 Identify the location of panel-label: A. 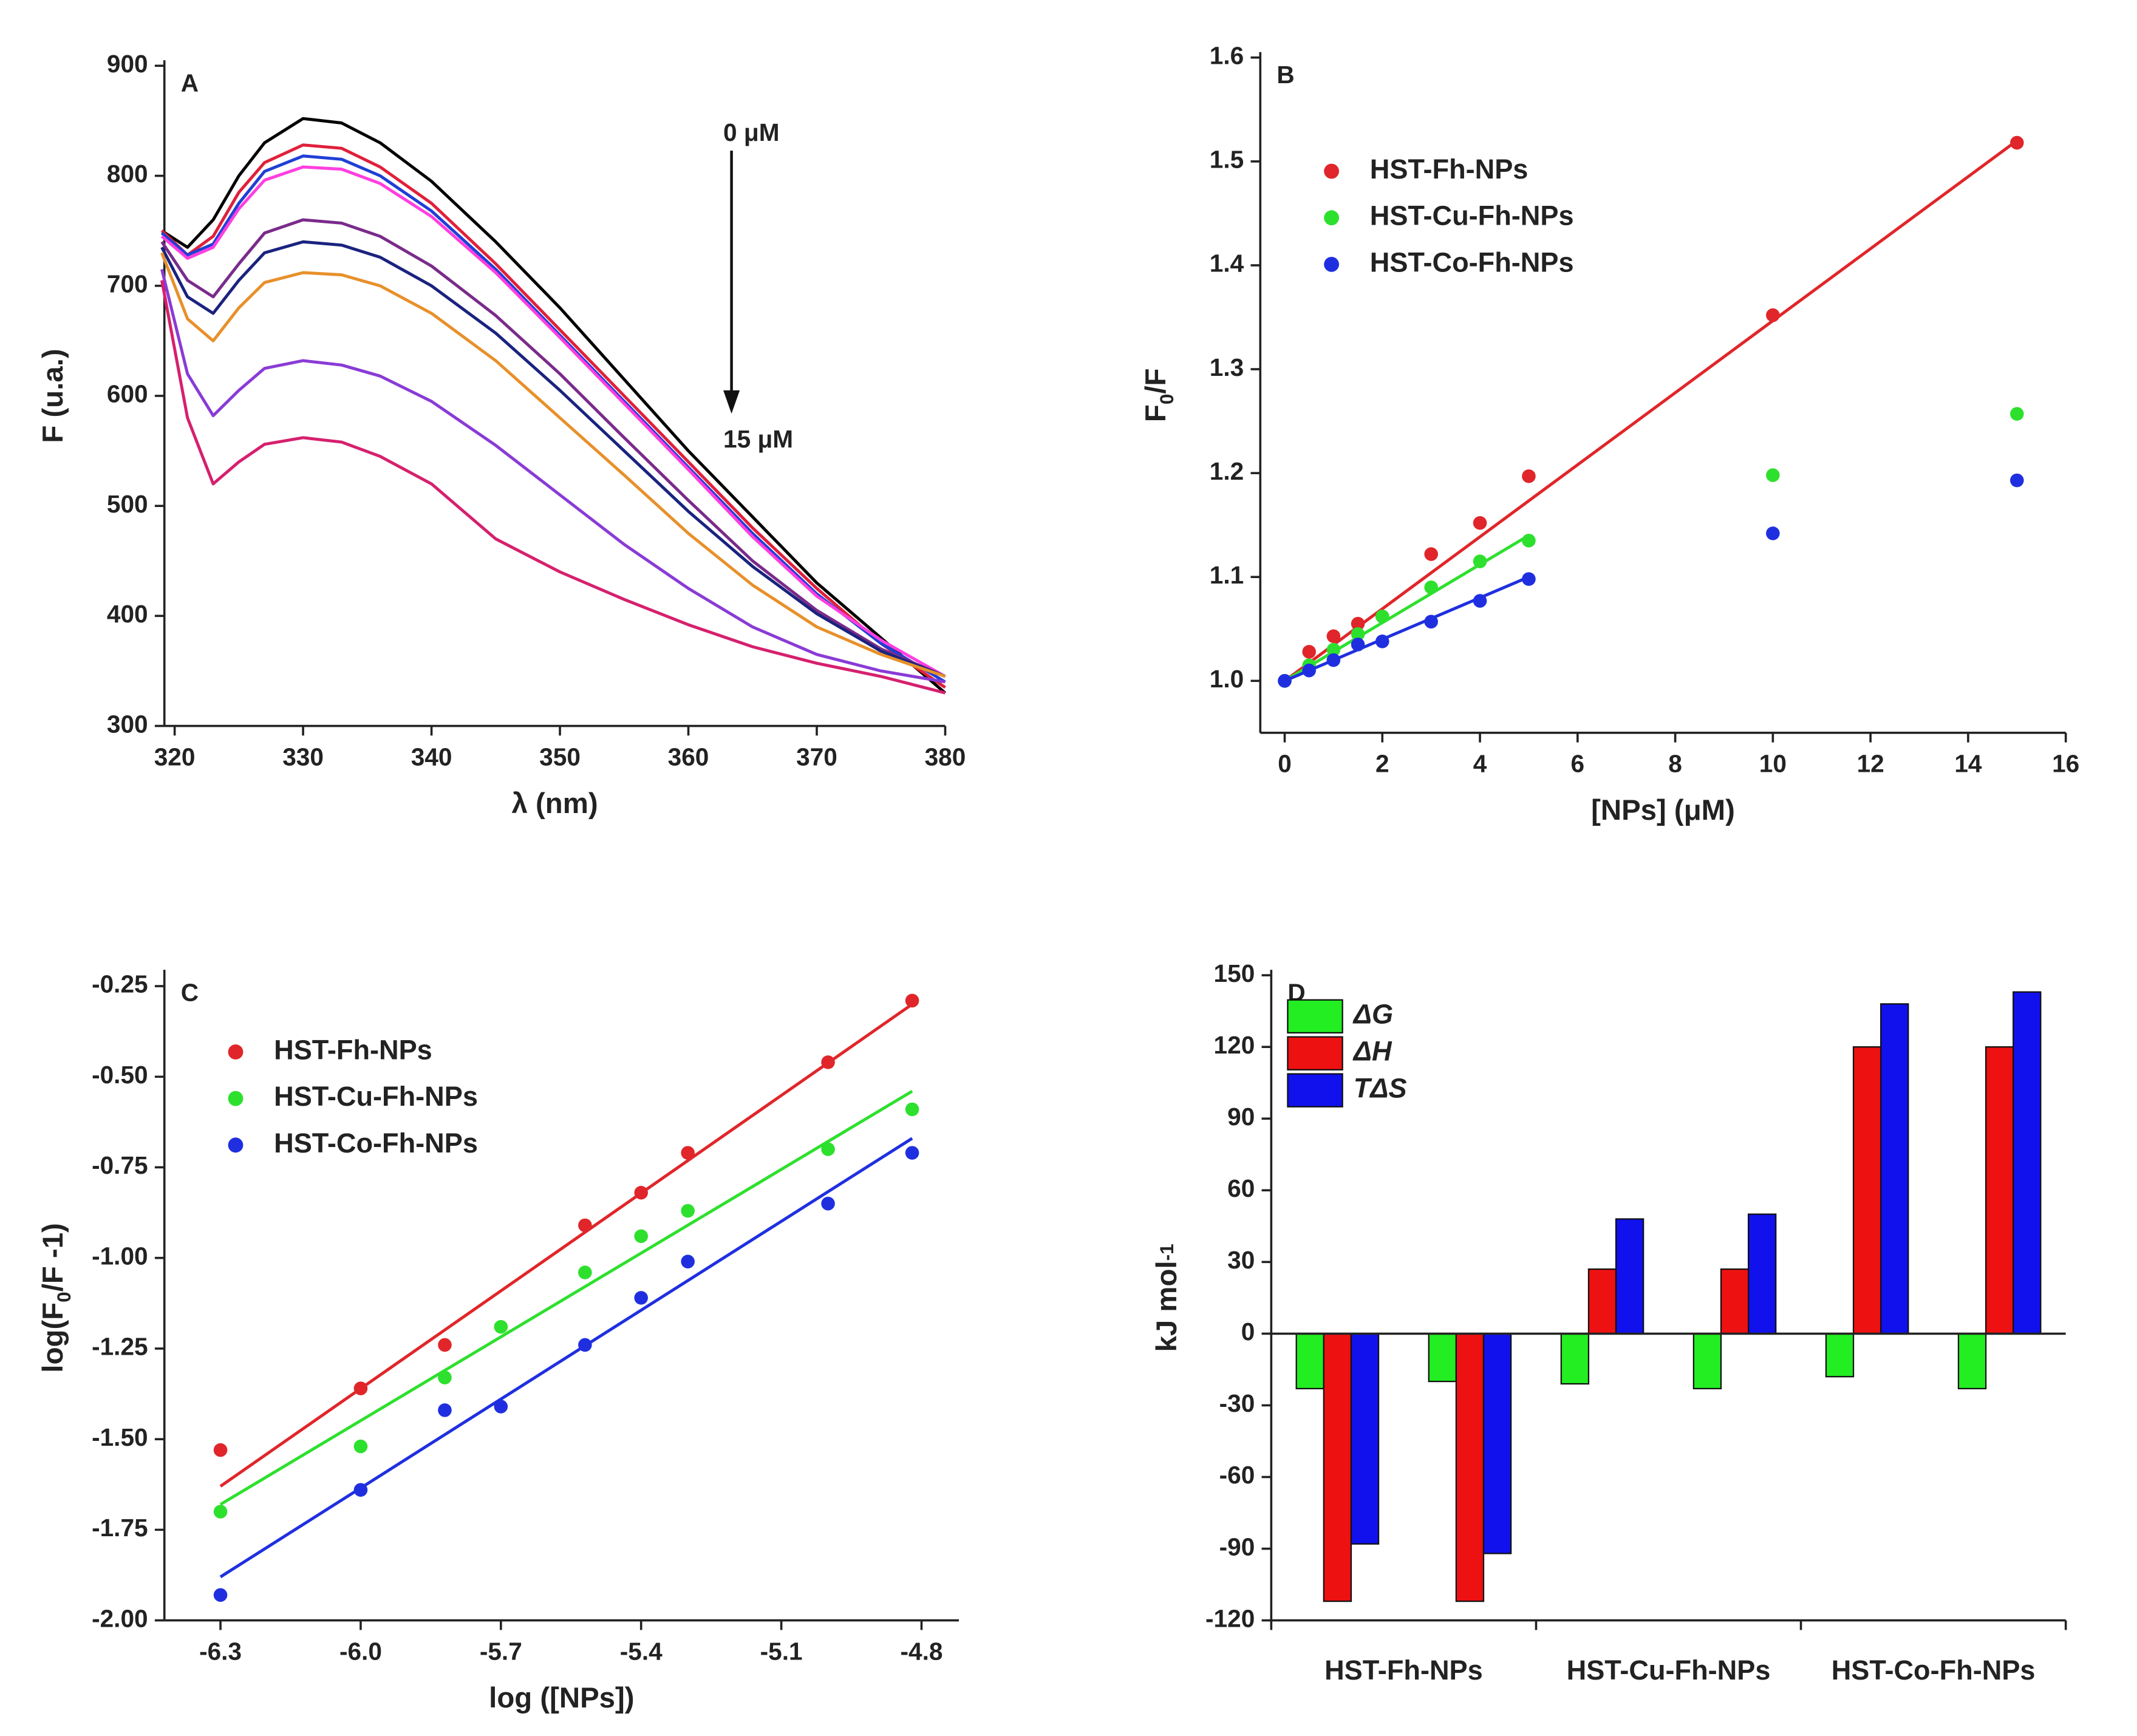
(190, 83).